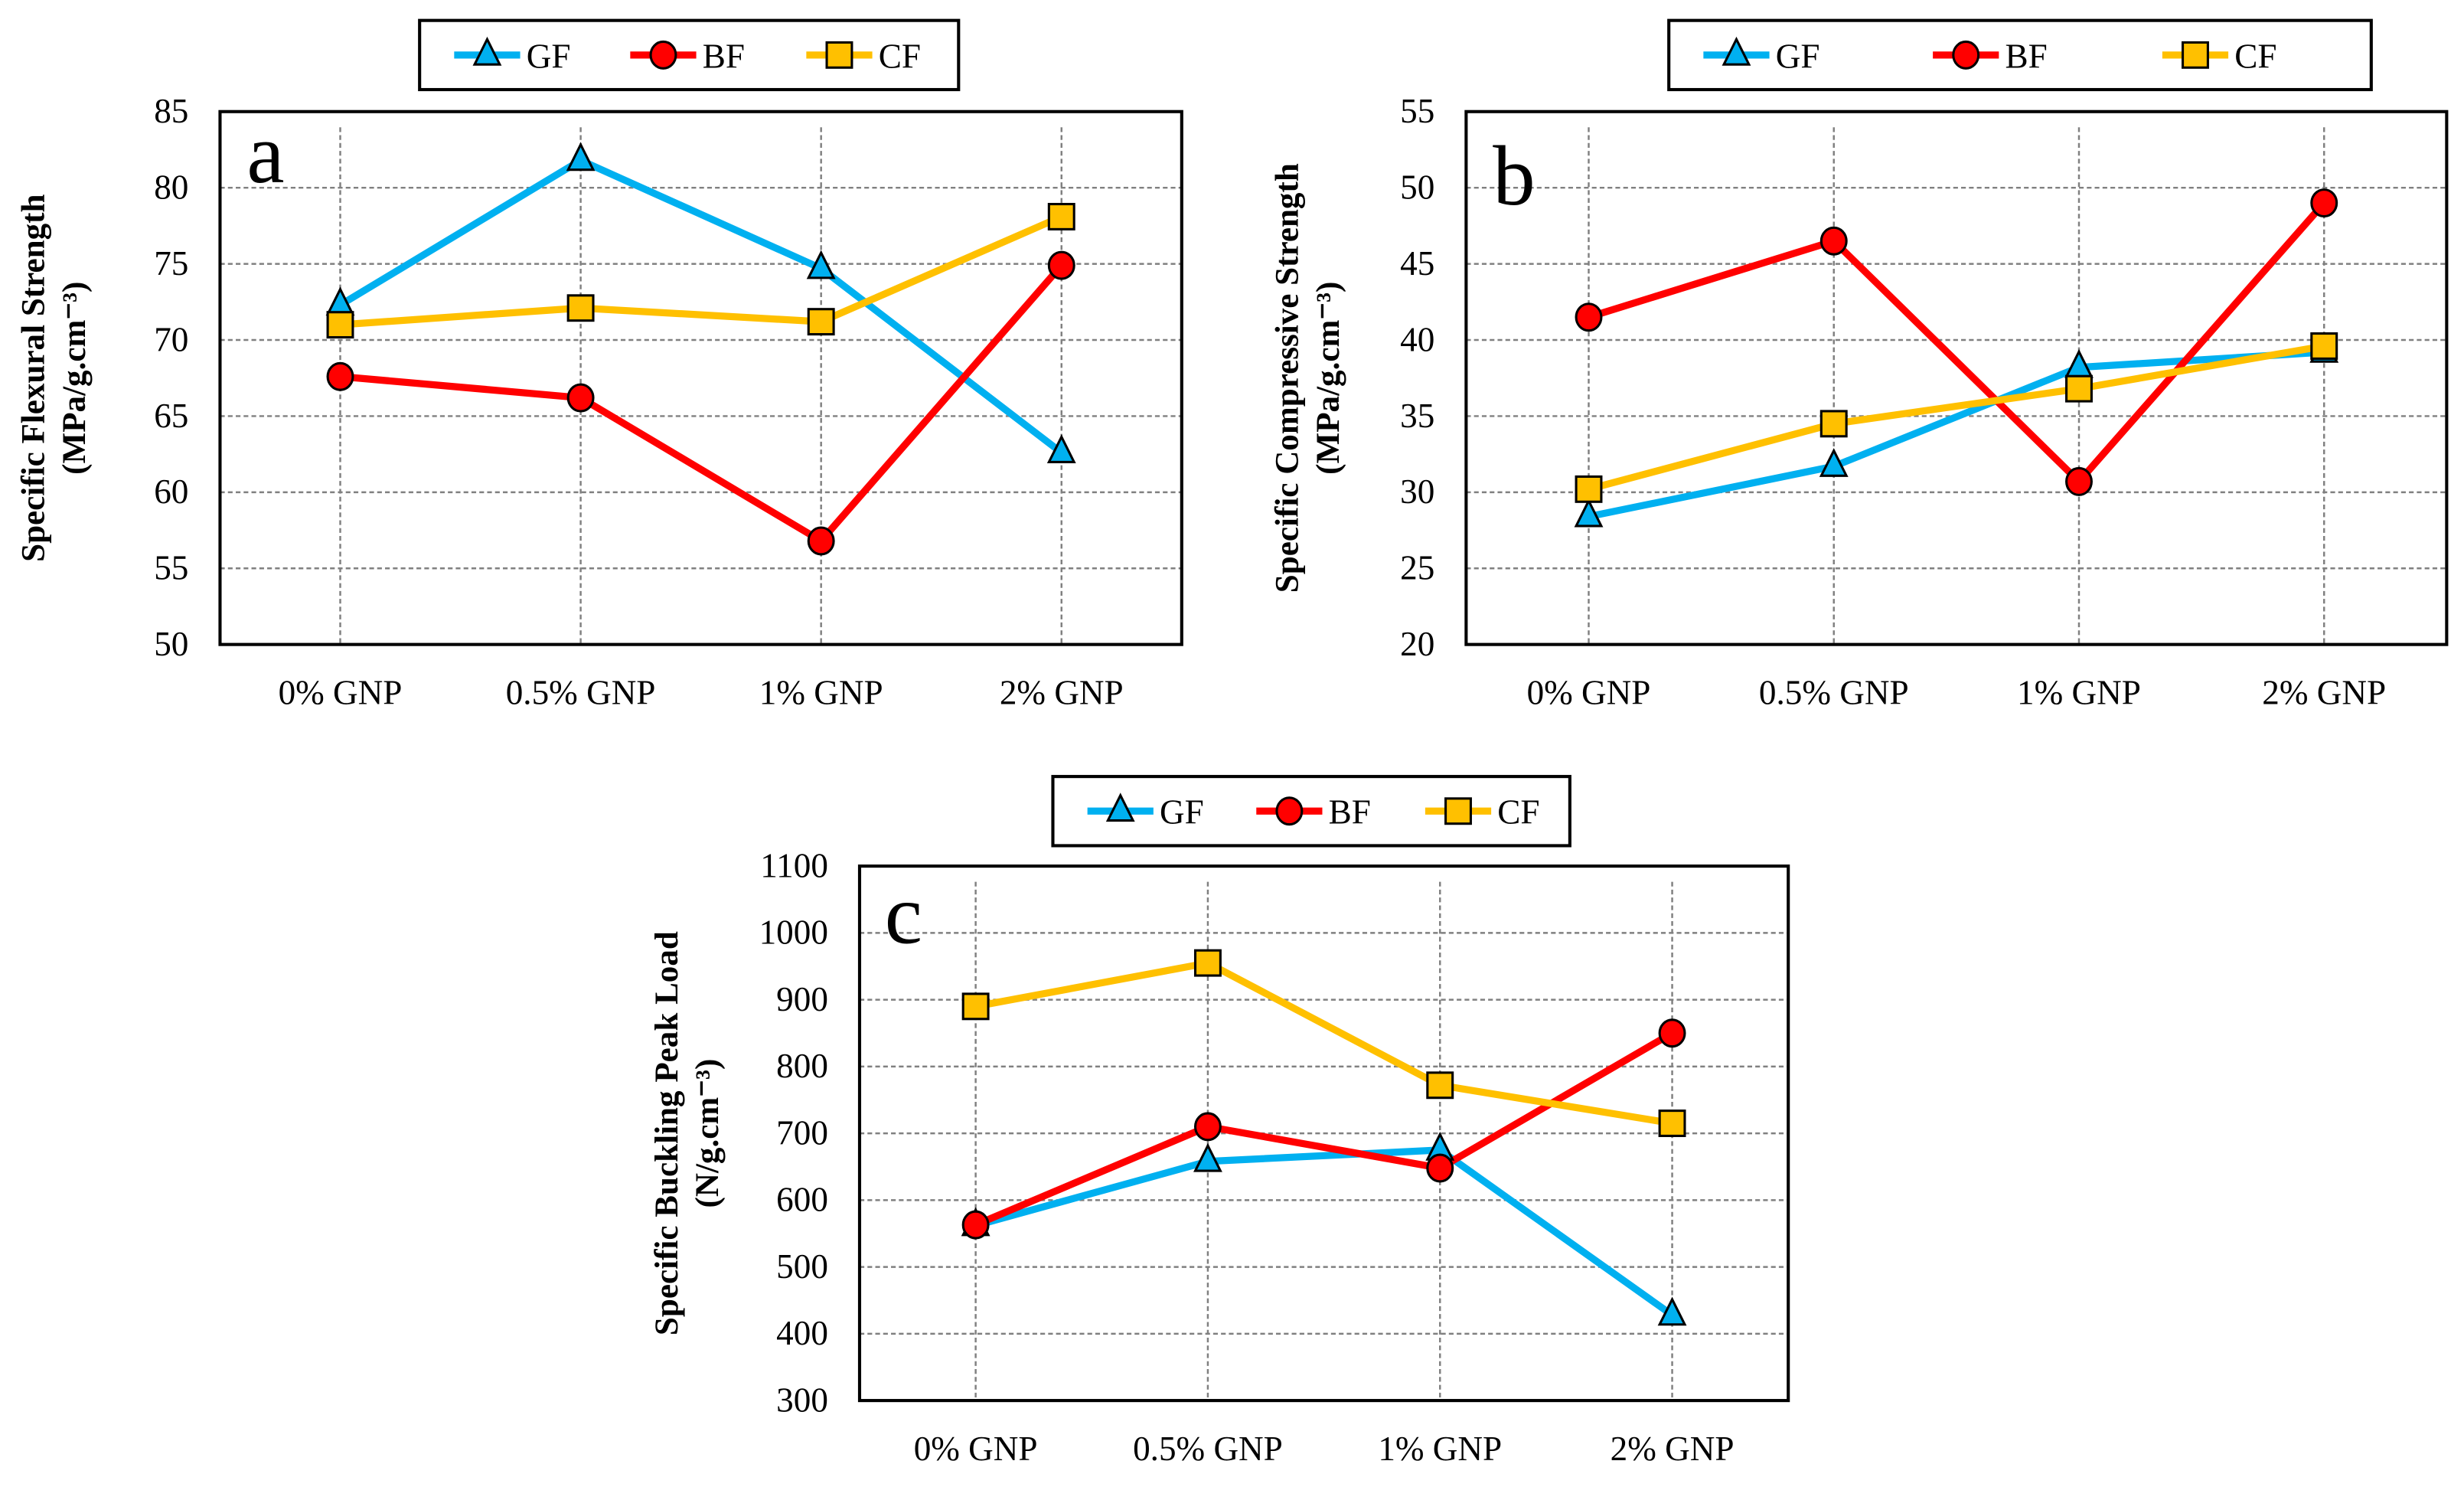 The height and width of the screenshot is (1487, 2464). Describe the element at coordinates (171, 339) in the screenshot. I see `y-tick-label: 70` at that location.